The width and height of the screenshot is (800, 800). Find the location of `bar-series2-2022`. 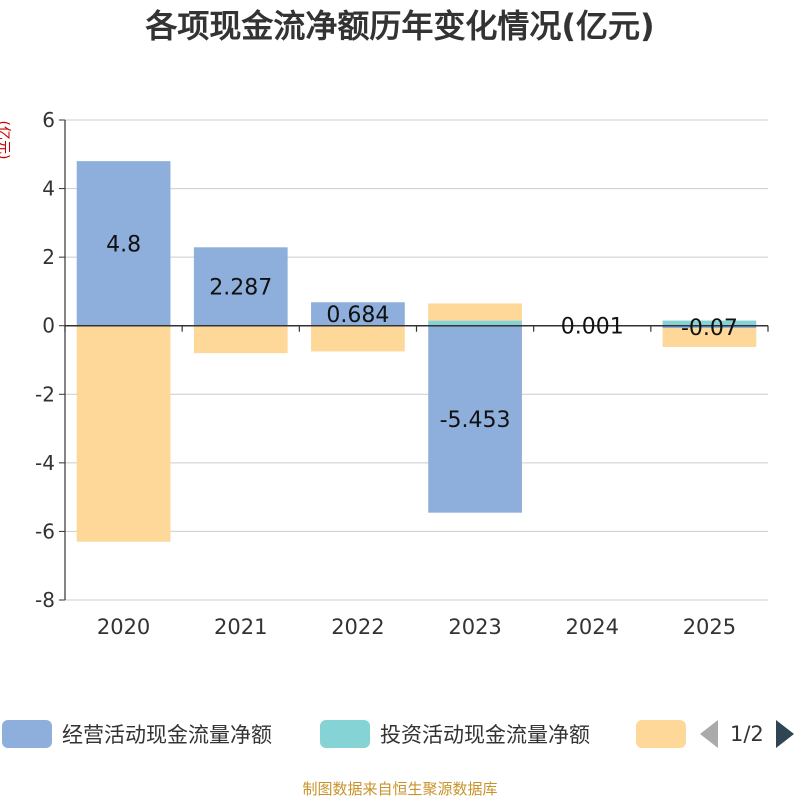

bar-series2-2022 is located at coordinates (358, 338).